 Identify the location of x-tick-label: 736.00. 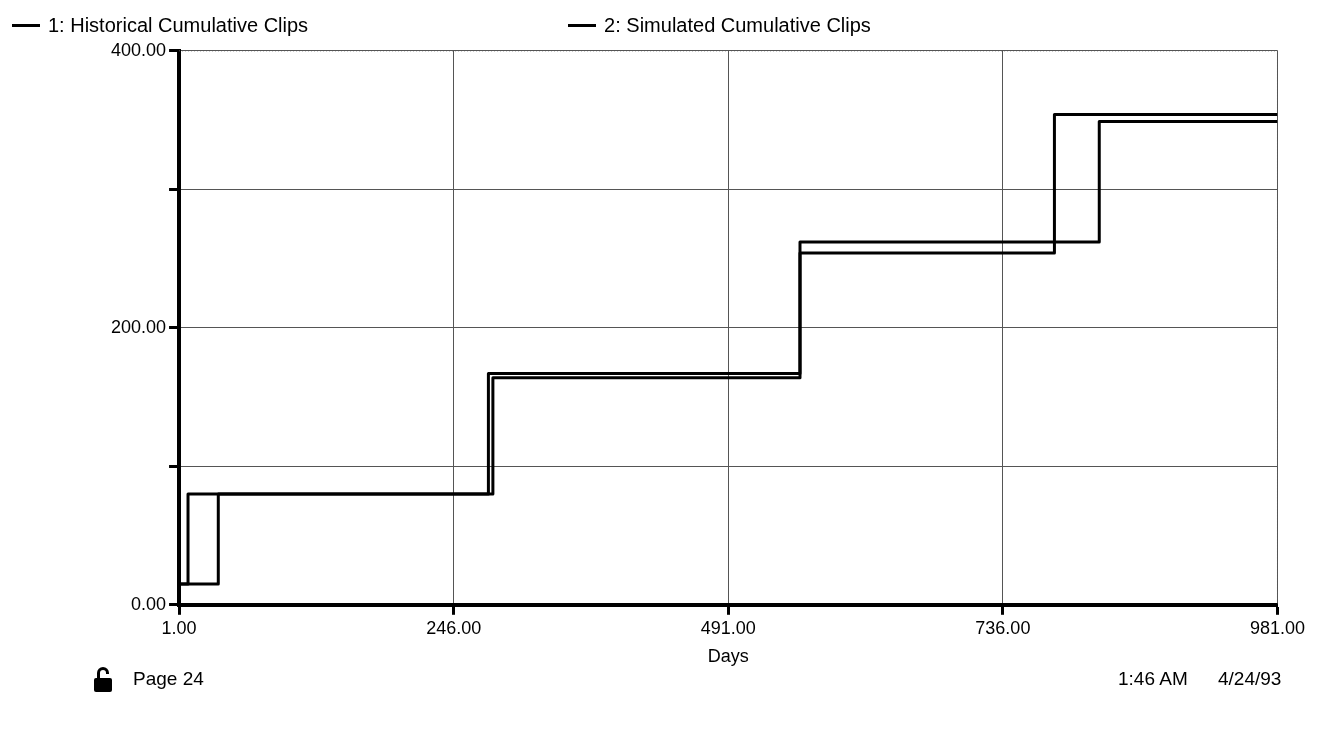
(1003, 627).